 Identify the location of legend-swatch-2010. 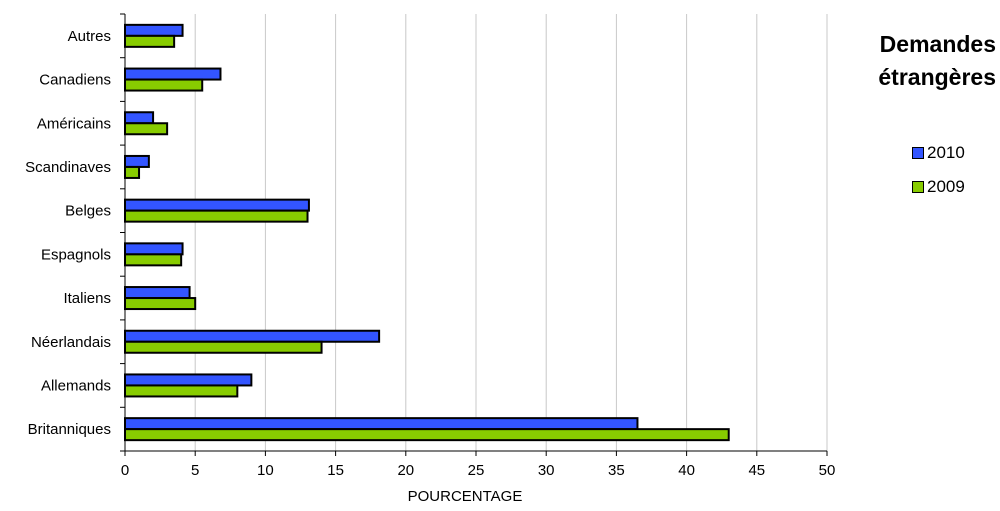
(918, 153).